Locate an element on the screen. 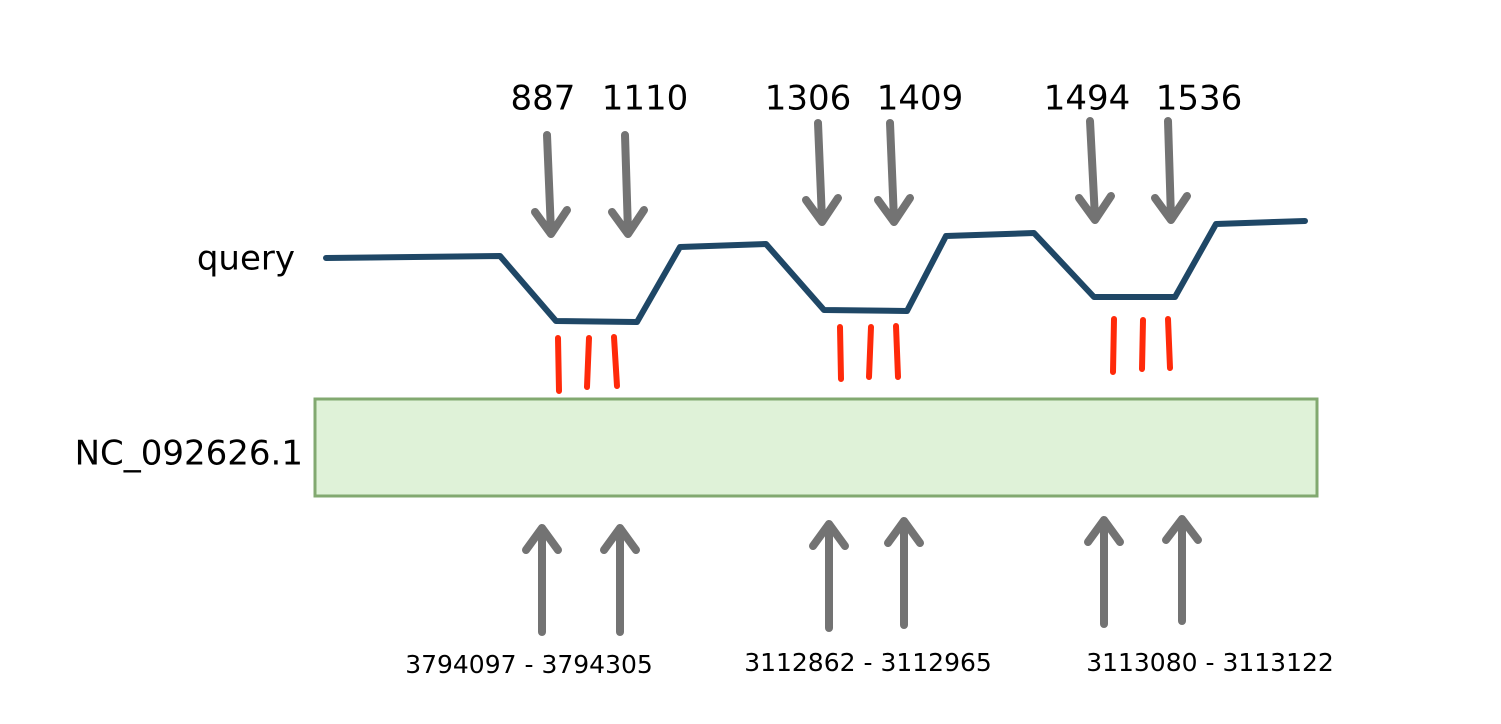 The image size is (1501, 724). query-position: 1306 is located at coordinates (808, 99).